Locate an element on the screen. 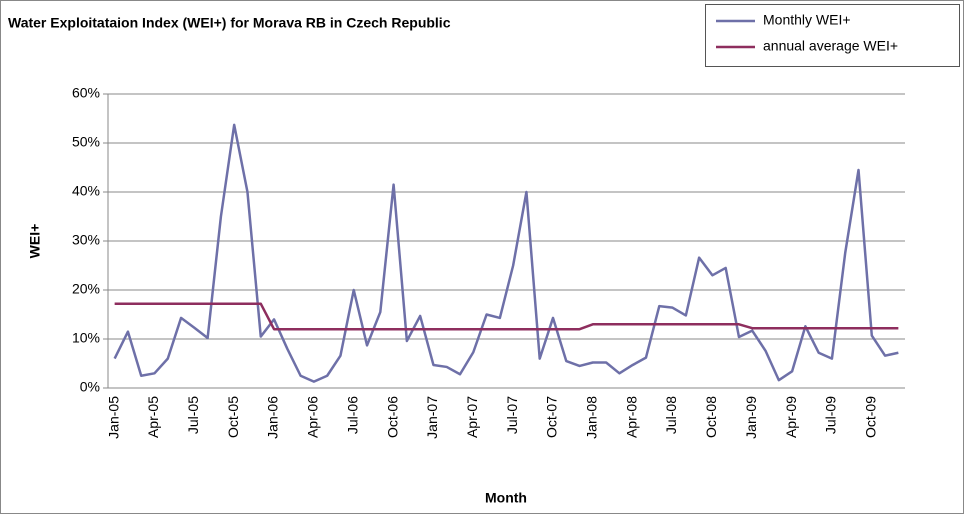  x-tick-label: Jan-07 is located at coordinates (432, 417).